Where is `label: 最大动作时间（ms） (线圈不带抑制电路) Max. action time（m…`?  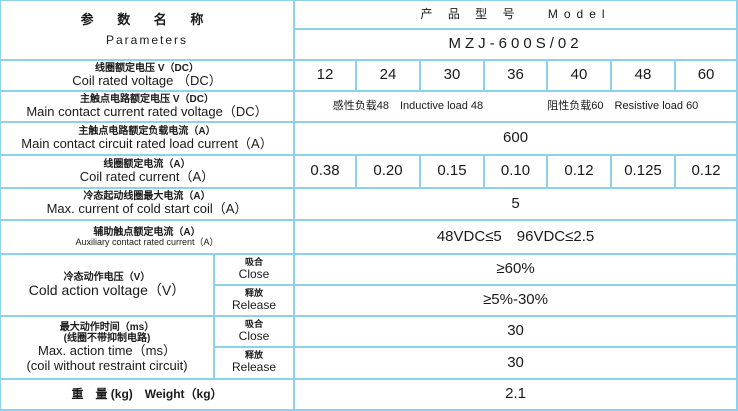 label: 最大动作时间（ms） (线圈不带抑制电路) Max. action time（m… is located at coordinates (107, 347).